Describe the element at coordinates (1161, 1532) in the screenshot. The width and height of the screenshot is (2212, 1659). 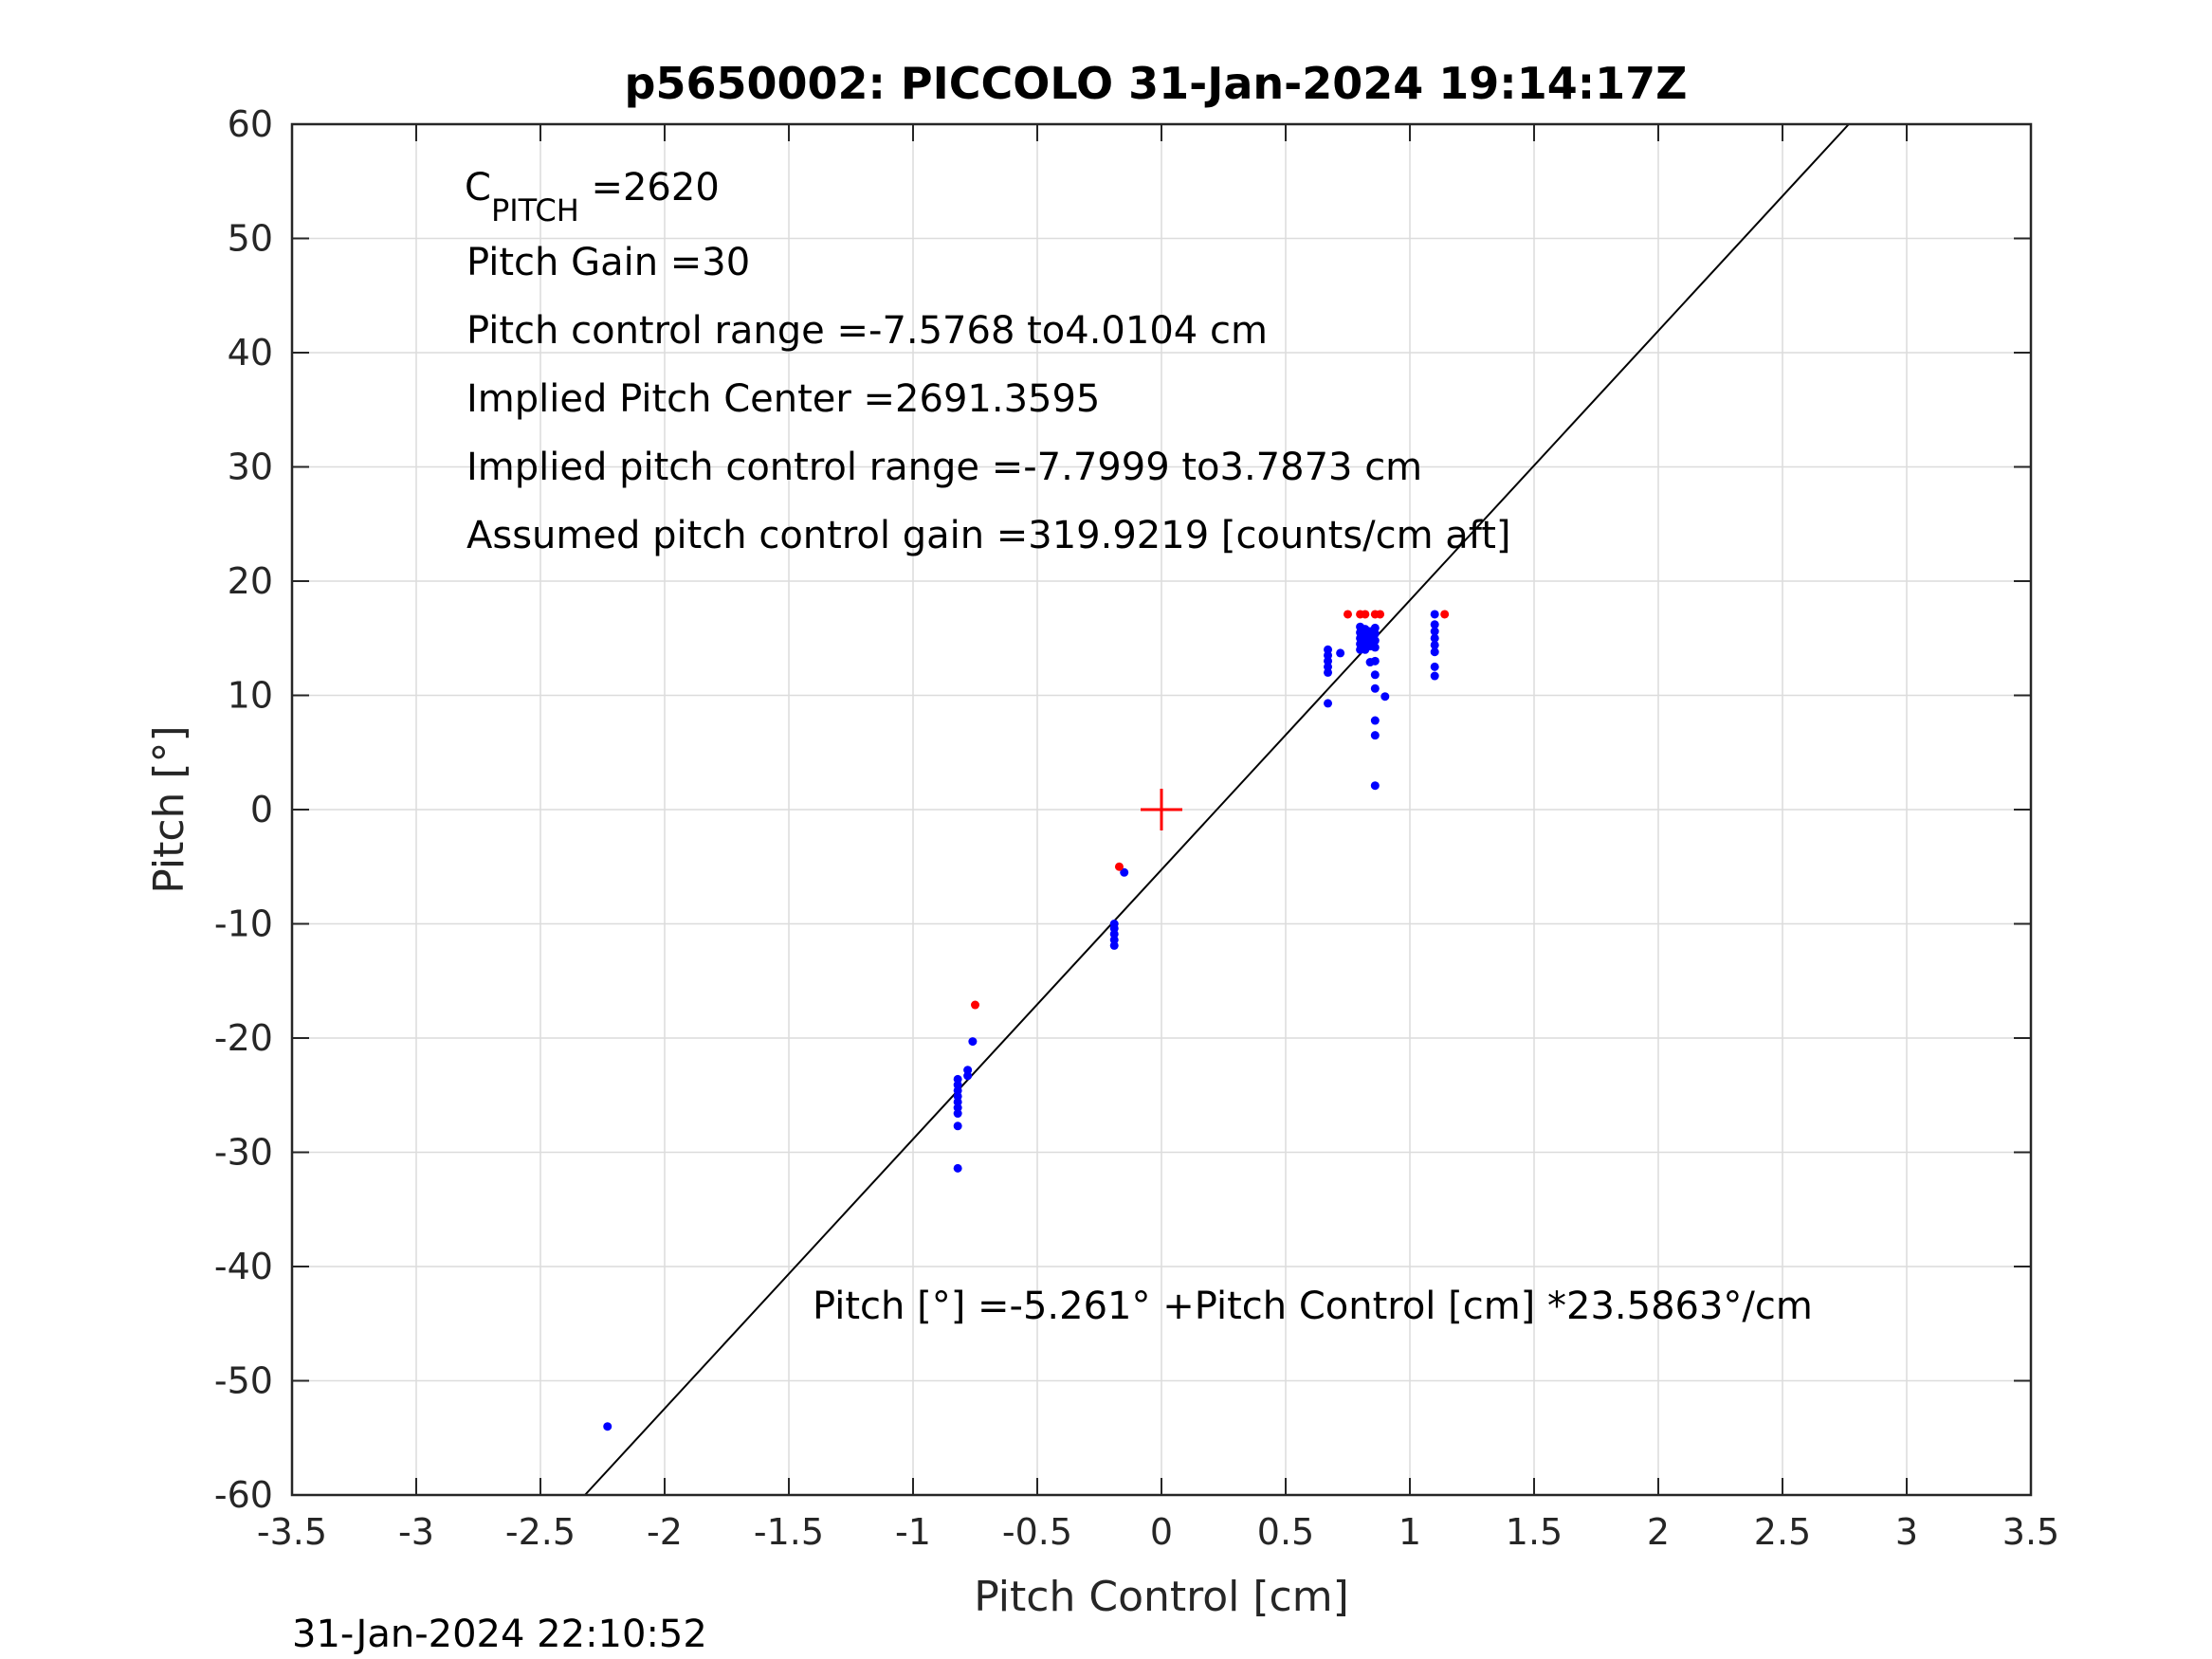
I see `x-tick-label: 0` at that location.